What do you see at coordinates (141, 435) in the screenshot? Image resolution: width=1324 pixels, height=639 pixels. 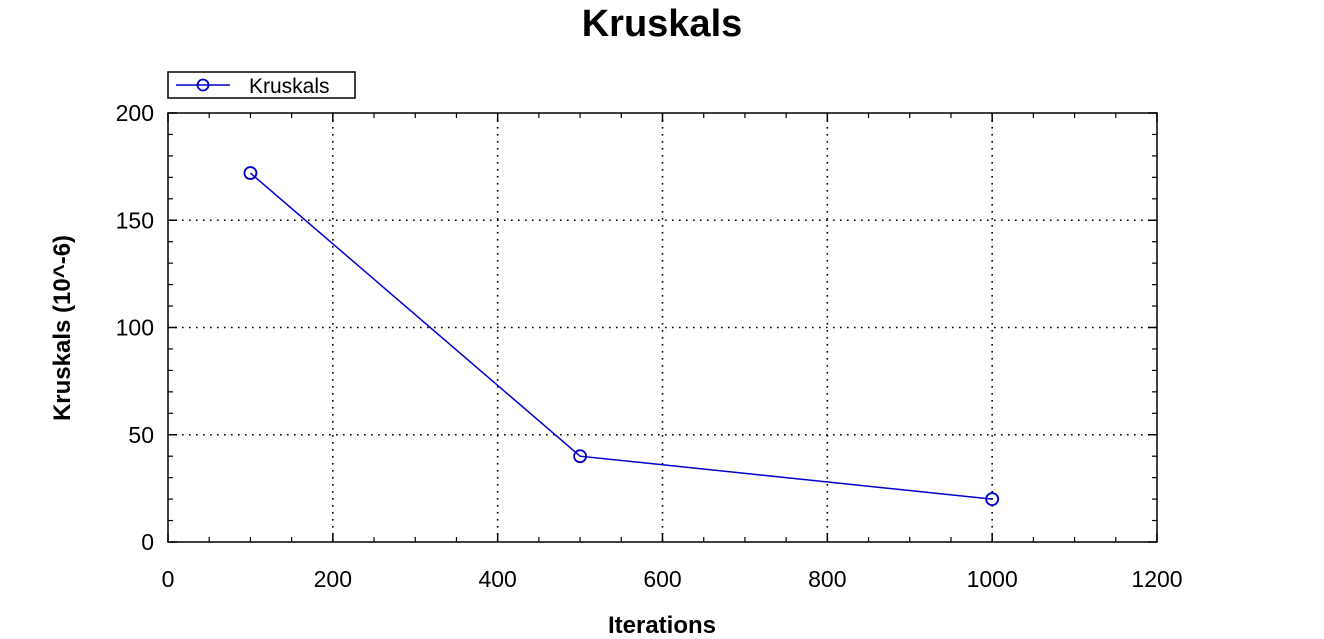 I see `y-tick-label: 50` at bounding box center [141, 435].